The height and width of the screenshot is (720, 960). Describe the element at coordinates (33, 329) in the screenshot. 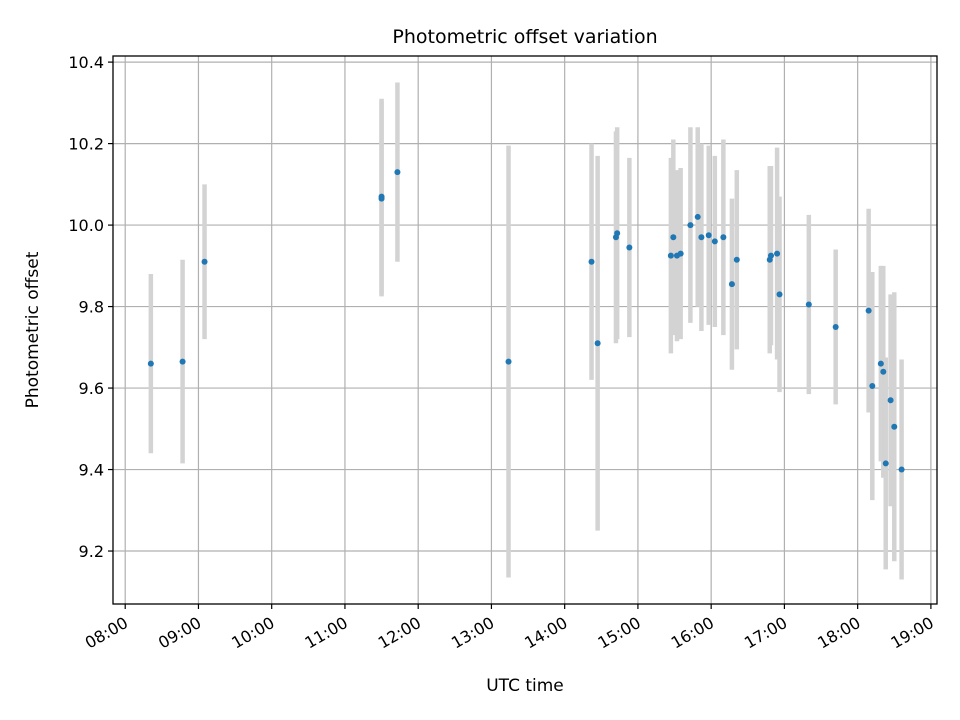

I see `y-axis-label: Photometric offset` at that location.